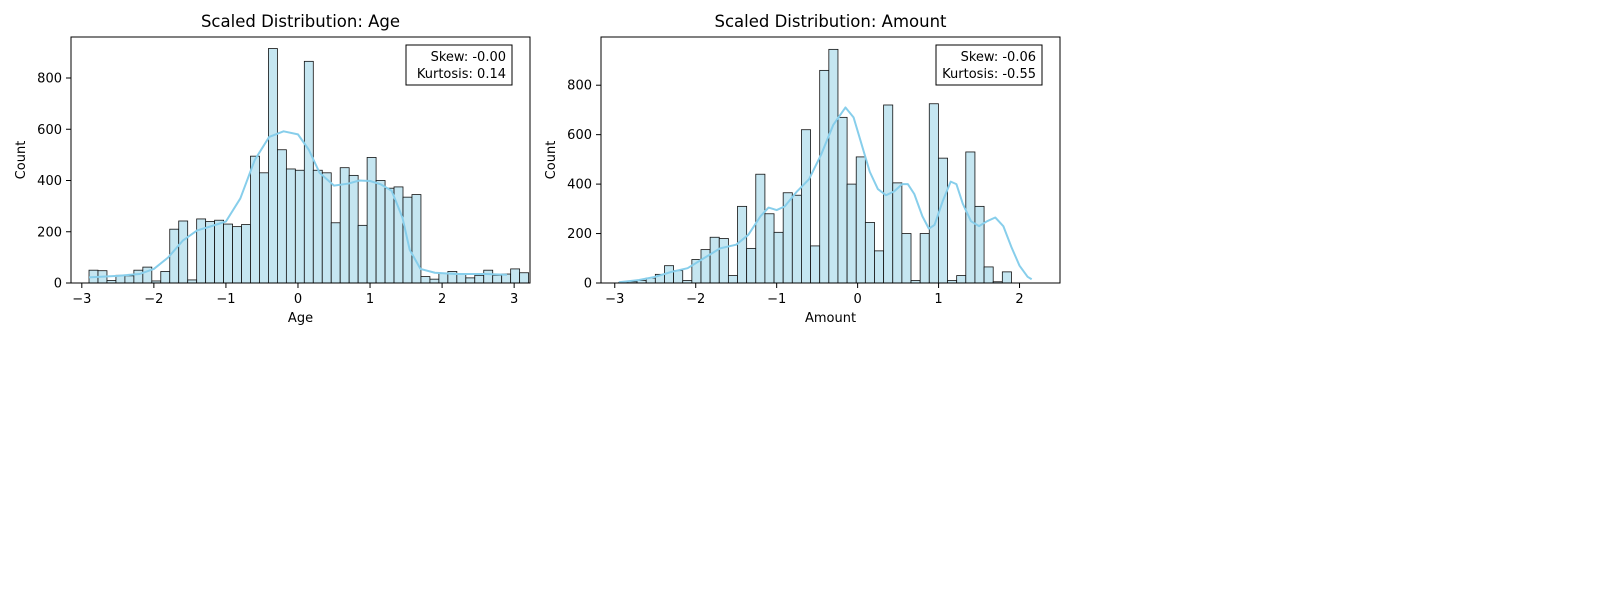  What do you see at coordinates (857, 299) in the screenshot?
I see `x-tick-label: 0` at bounding box center [857, 299].